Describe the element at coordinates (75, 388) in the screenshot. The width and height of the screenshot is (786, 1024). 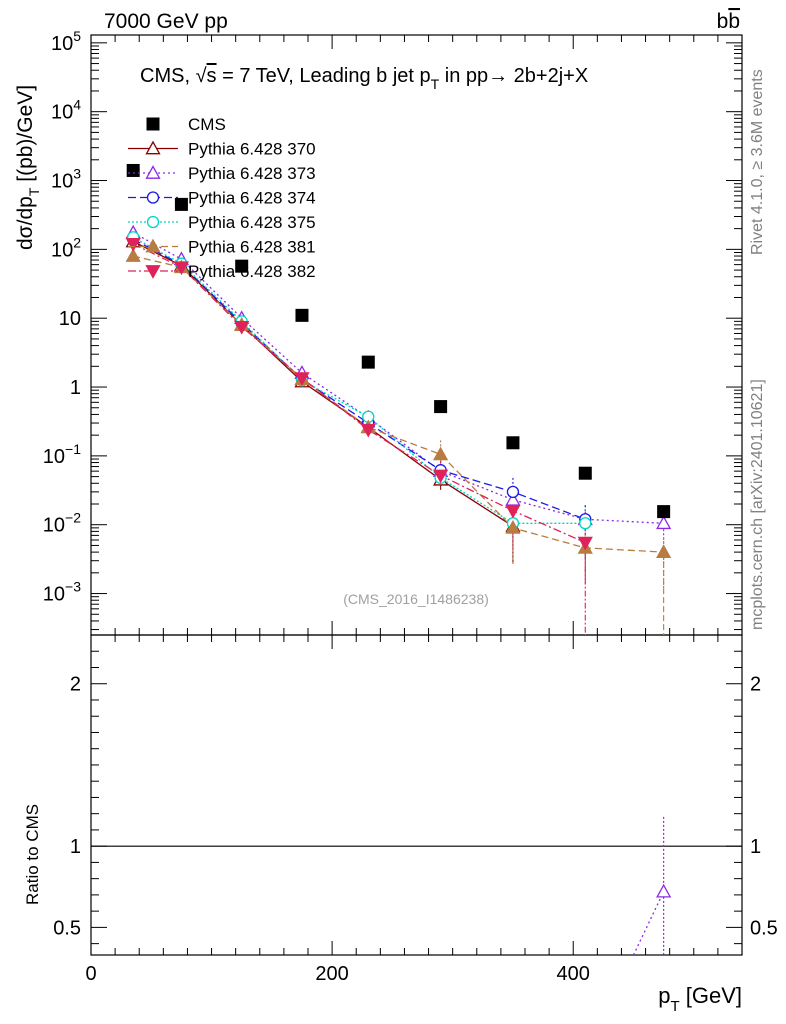
I see `y-tick-label: 1` at that location.